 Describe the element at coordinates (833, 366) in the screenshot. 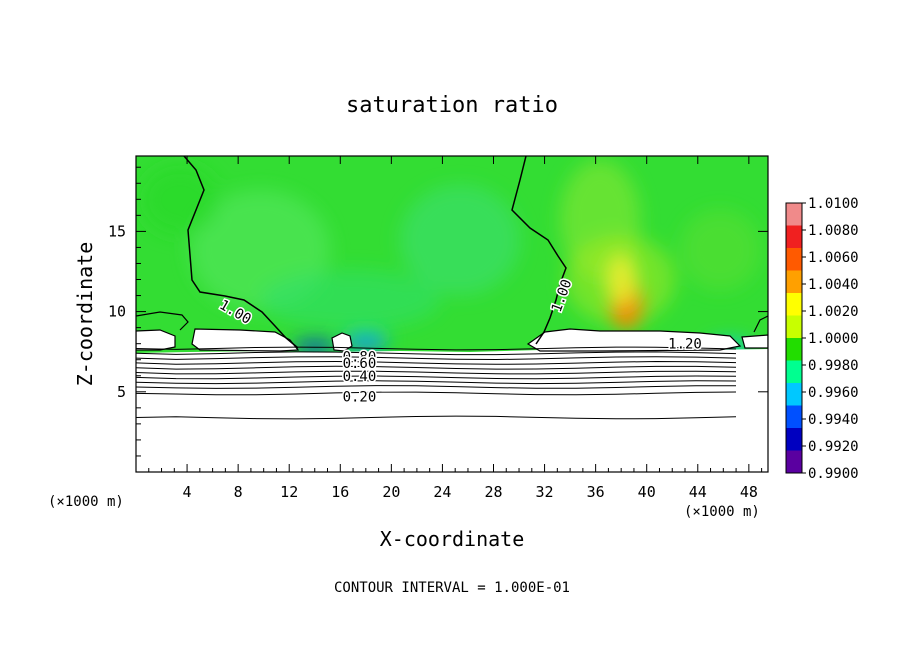

I see `colorbar-label: 0.9980` at that location.